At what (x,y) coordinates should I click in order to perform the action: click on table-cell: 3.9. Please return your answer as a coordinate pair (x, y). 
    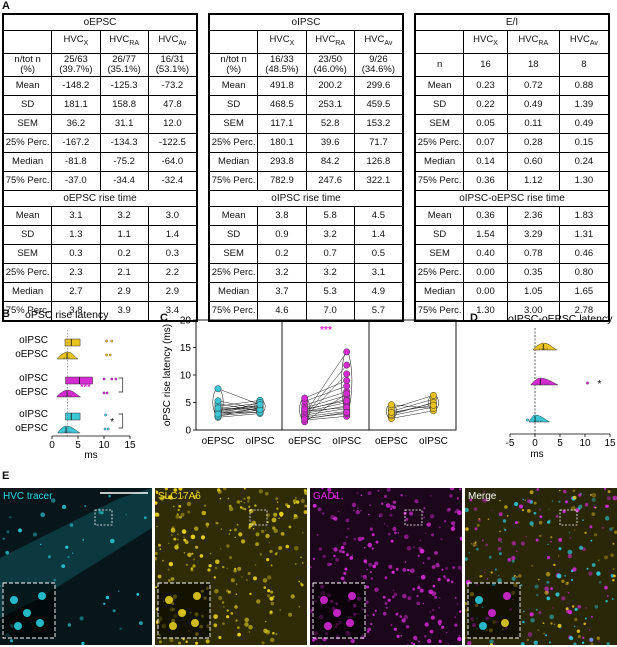
    Looking at the image, I should click on (124, 311).